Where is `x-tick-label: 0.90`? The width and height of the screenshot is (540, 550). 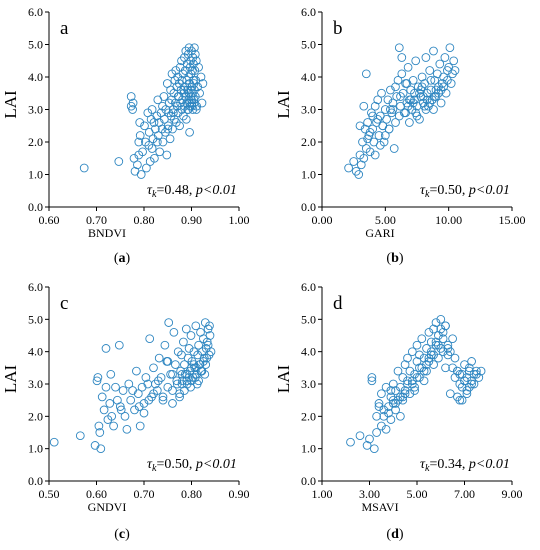
x-tick-label: 0.90 is located at coordinates (239, 494).